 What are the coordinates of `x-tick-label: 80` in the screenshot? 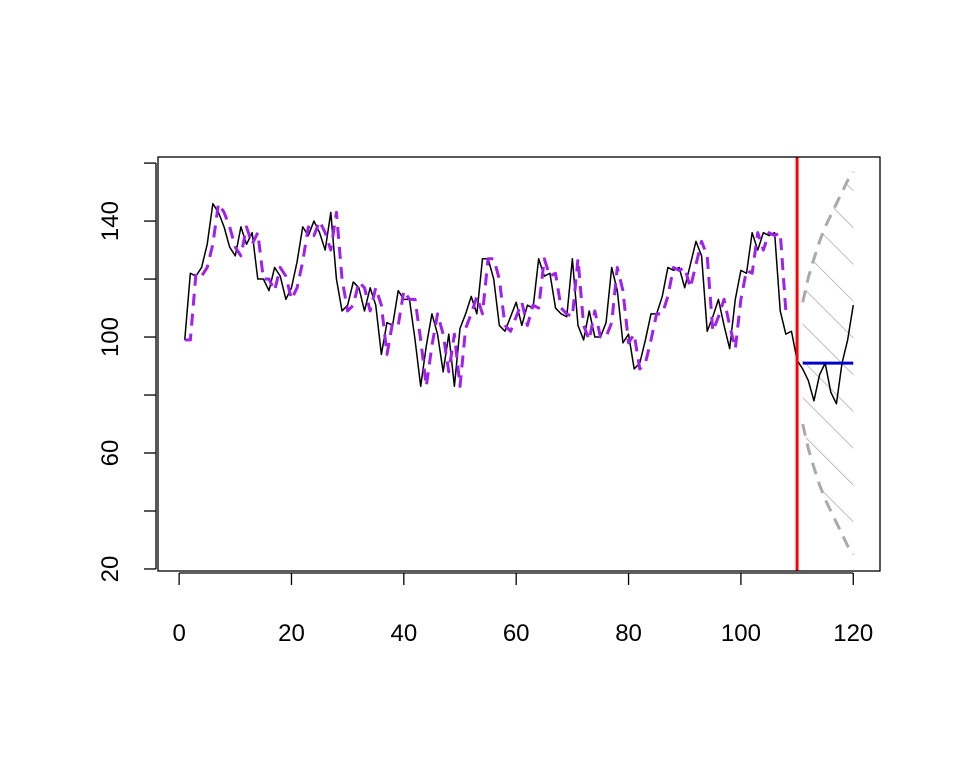 It's located at (628, 633).